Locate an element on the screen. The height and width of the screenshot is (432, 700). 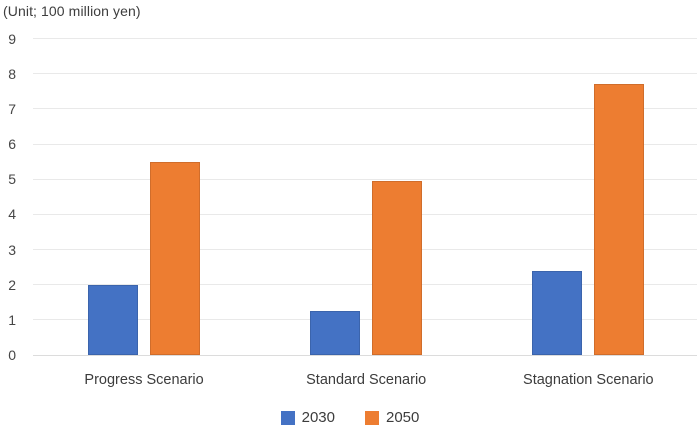
unit-label: (Unit; 100 million yen) is located at coordinates (72, 11).